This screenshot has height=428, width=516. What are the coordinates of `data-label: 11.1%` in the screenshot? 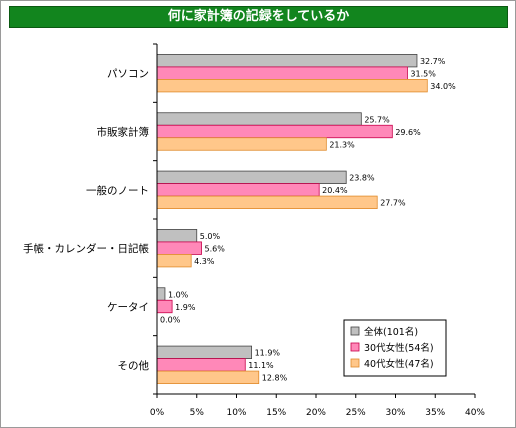 It's located at (261, 365).